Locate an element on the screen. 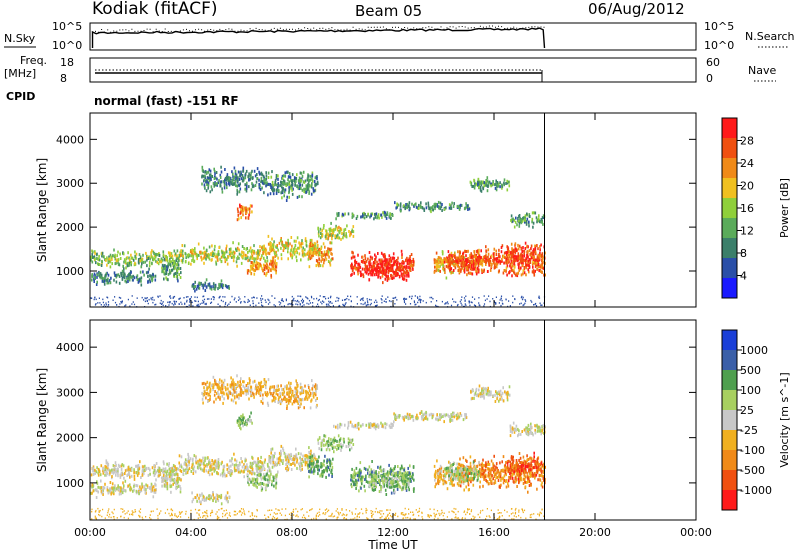 The height and width of the screenshot is (554, 800). colorbar-tick-label: 12 is located at coordinates (747, 231).